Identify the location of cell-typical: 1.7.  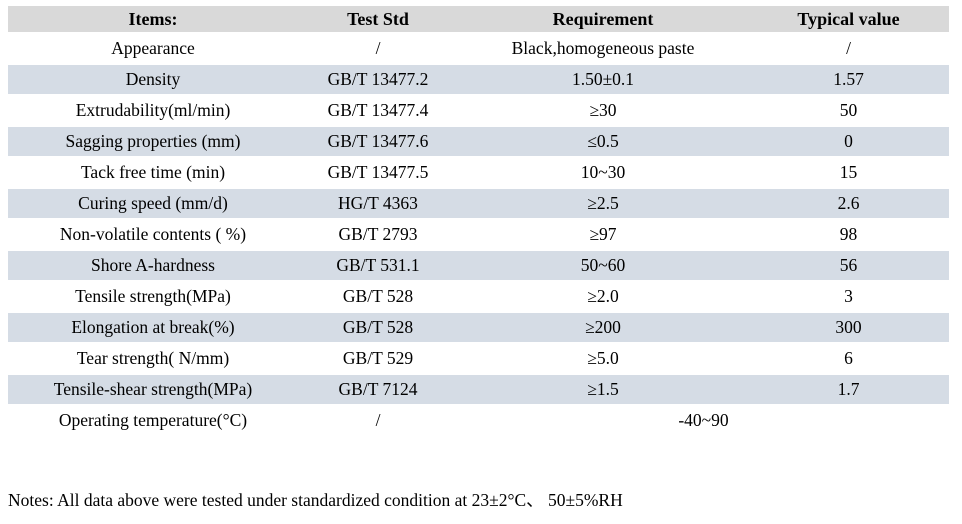
(848, 389).